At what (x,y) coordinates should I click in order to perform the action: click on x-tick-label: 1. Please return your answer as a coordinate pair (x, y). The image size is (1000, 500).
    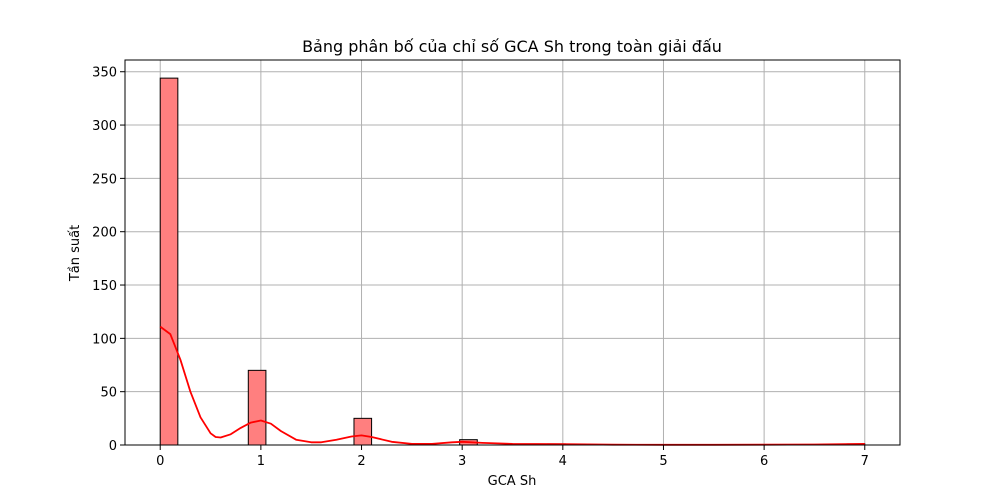
    Looking at the image, I should click on (261, 461).